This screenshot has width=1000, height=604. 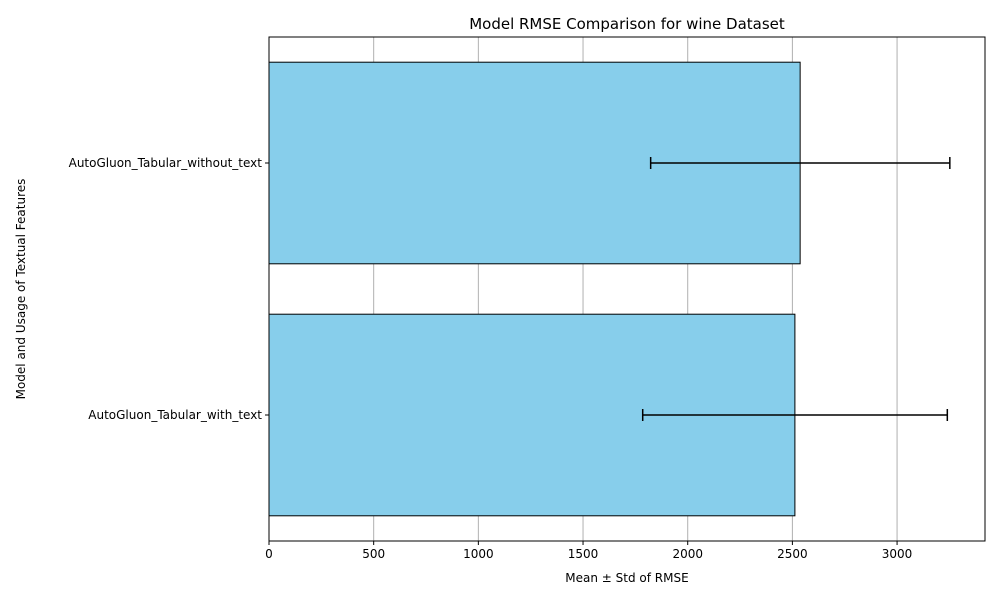 What do you see at coordinates (687, 554) in the screenshot?
I see `x-tick-label: 2000` at bounding box center [687, 554].